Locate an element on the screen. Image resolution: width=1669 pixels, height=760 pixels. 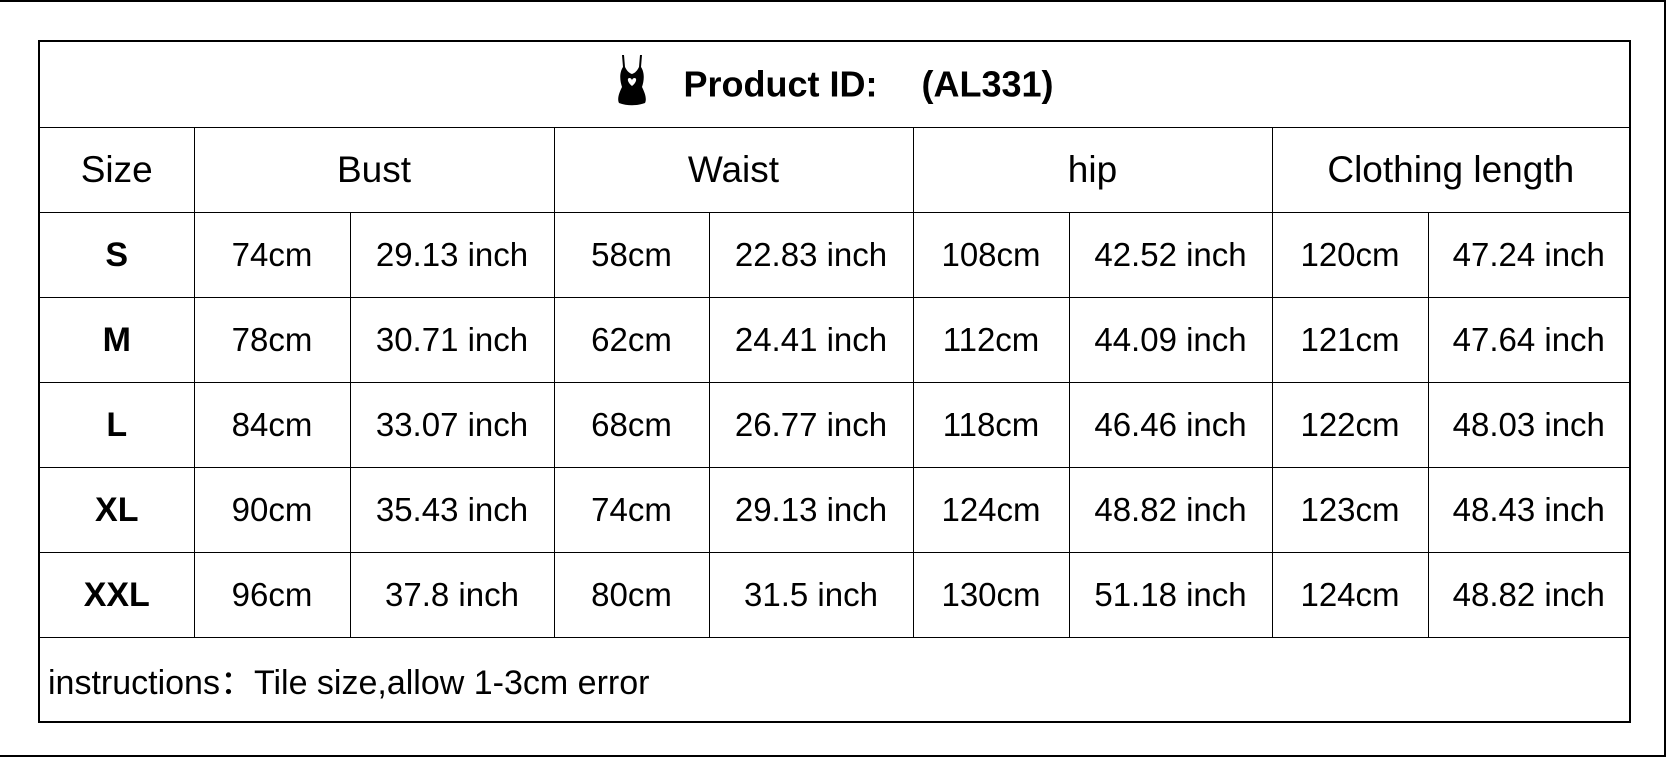
product-title: Product ID: (AL331) is located at coordinates (834, 84).